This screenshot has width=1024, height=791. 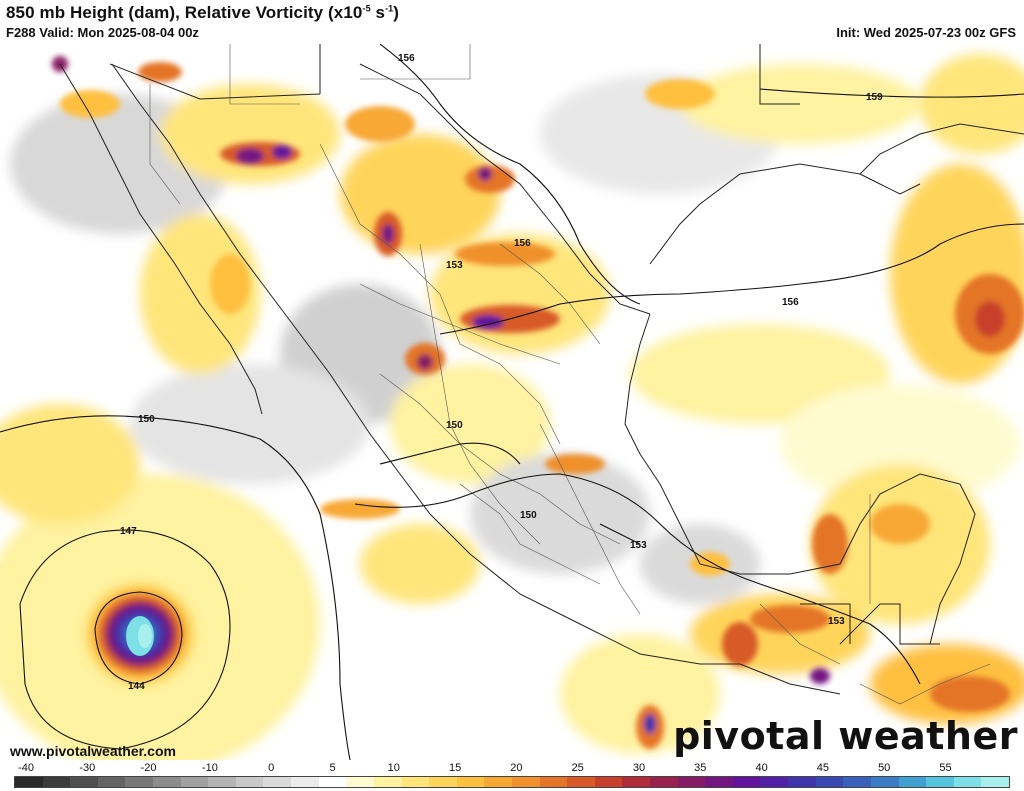 What do you see at coordinates (845, 736) in the screenshot?
I see `pivotal-weather-logo: pivotal weather` at bounding box center [845, 736].